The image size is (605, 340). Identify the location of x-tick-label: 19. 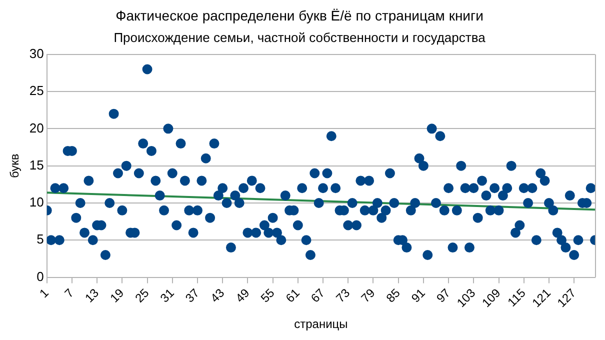
(117, 296).